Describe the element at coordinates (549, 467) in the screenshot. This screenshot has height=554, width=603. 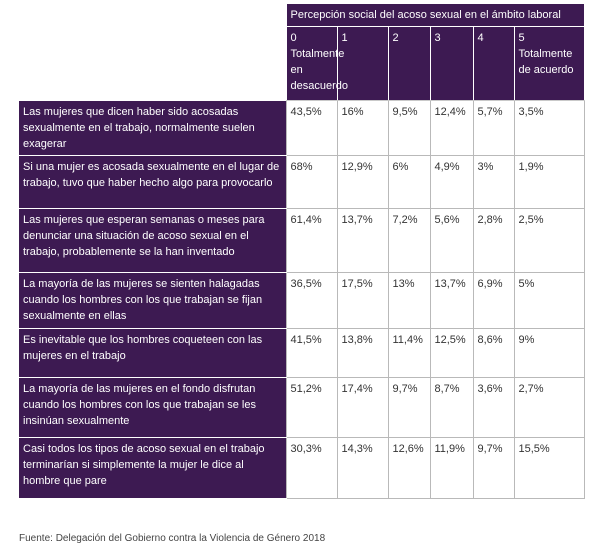
I see `value-cell: 15,5%` at that location.